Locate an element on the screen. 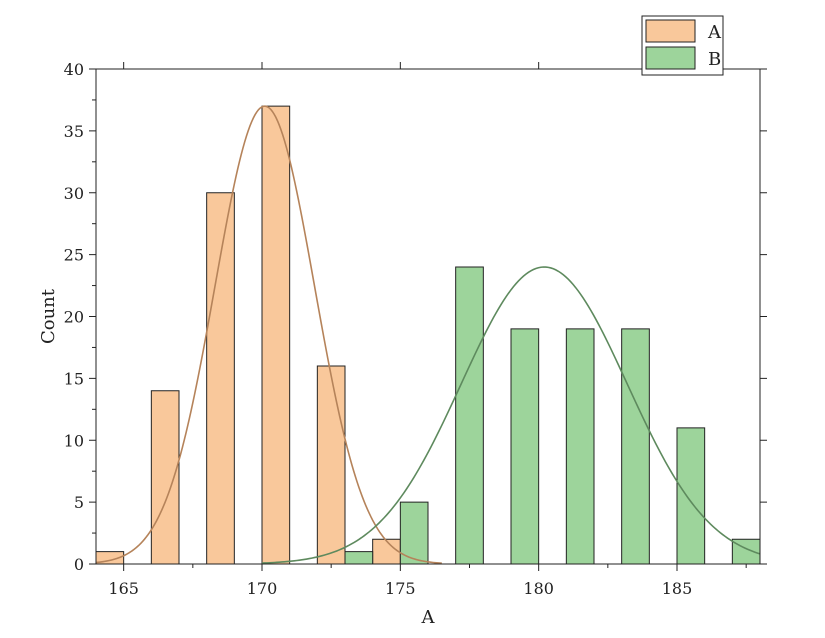 Image resolution: width=825 pixels, height=638 pixels. x-tick-label: 175 is located at coordinates (400, 588).